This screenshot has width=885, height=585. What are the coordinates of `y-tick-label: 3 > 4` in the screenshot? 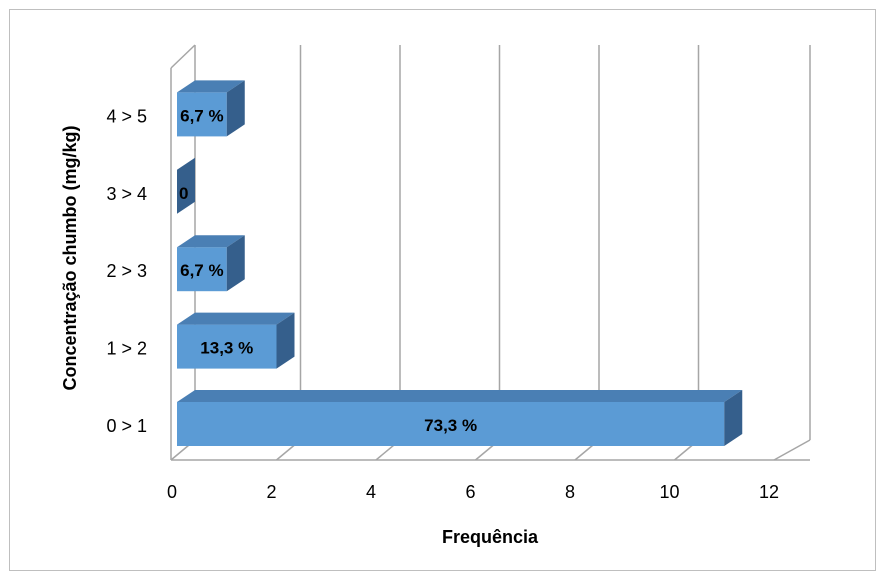 It's located at (126, 194).